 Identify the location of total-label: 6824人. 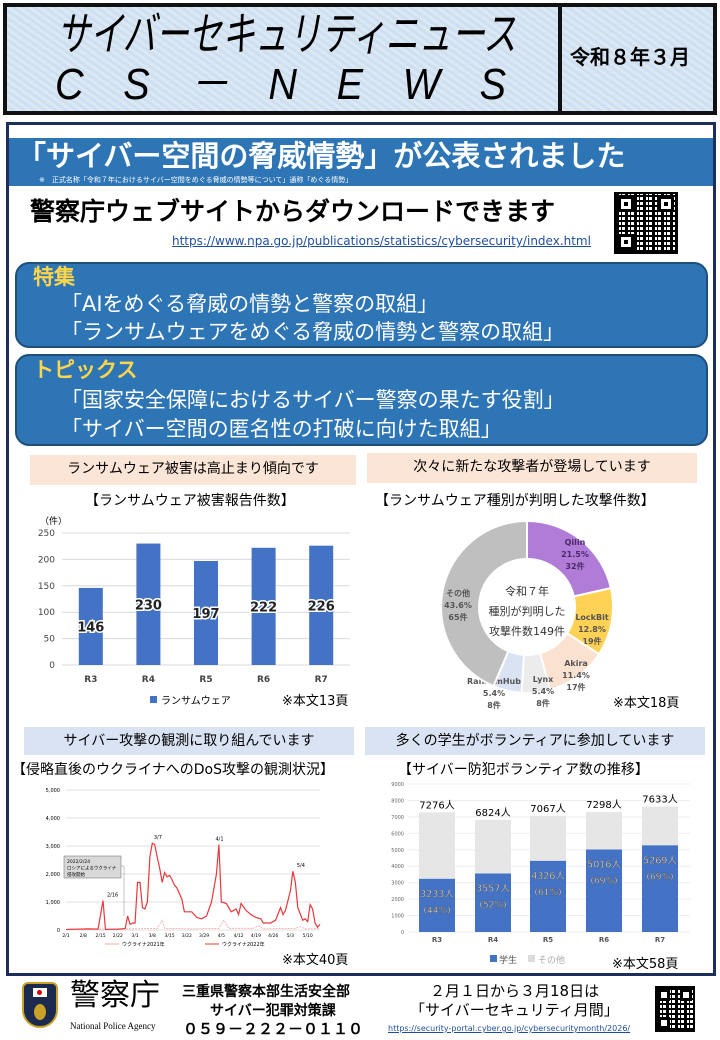
(492, 813).